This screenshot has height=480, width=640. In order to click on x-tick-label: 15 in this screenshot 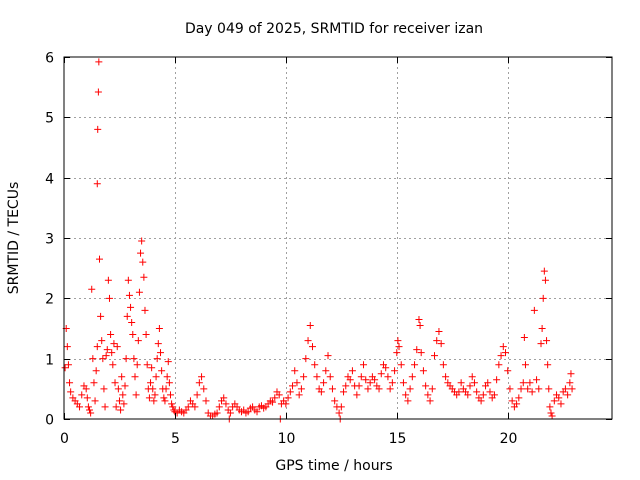, I will do `click(398, 439)`.